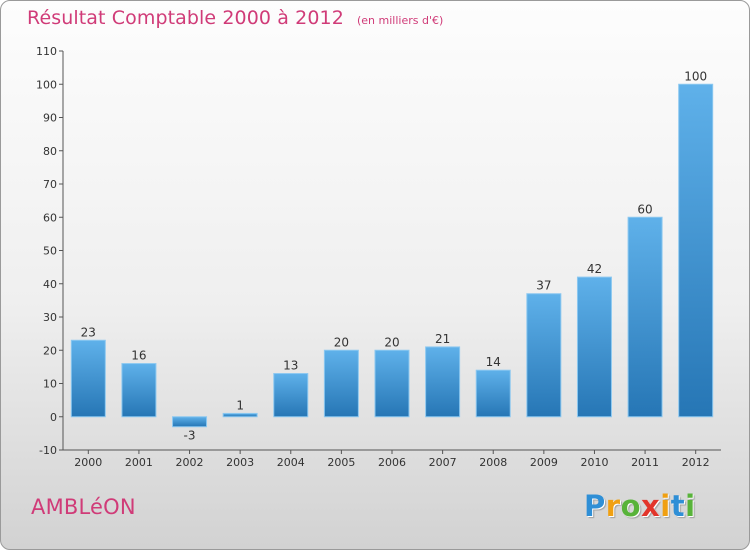 This screenshot has height=550, width=750. I want to click on y-tick-label: 50, so click(50, 251).